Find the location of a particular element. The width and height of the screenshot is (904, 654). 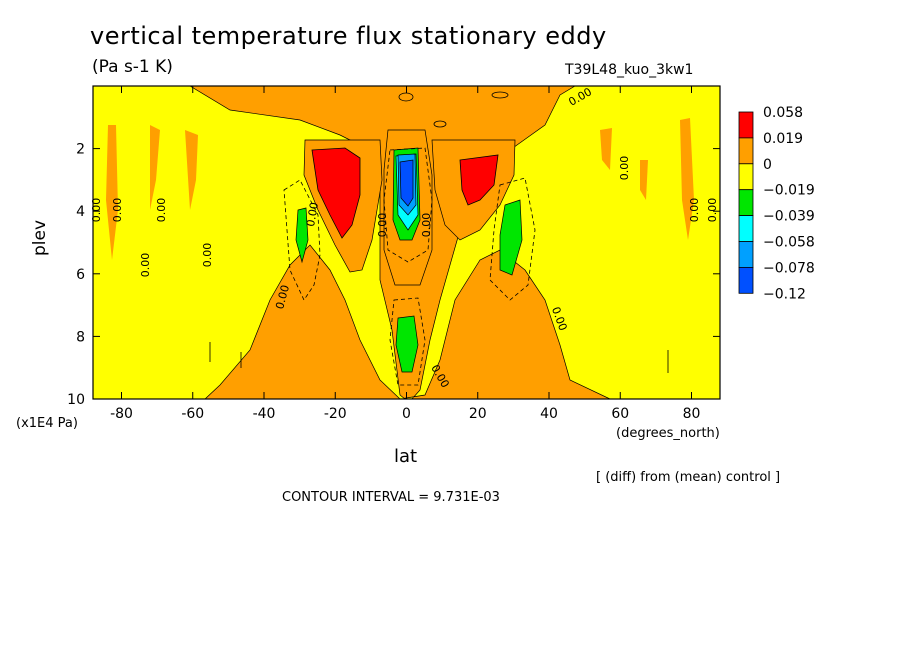

legend-label: −0.019 is located at coordinates (789, 191).